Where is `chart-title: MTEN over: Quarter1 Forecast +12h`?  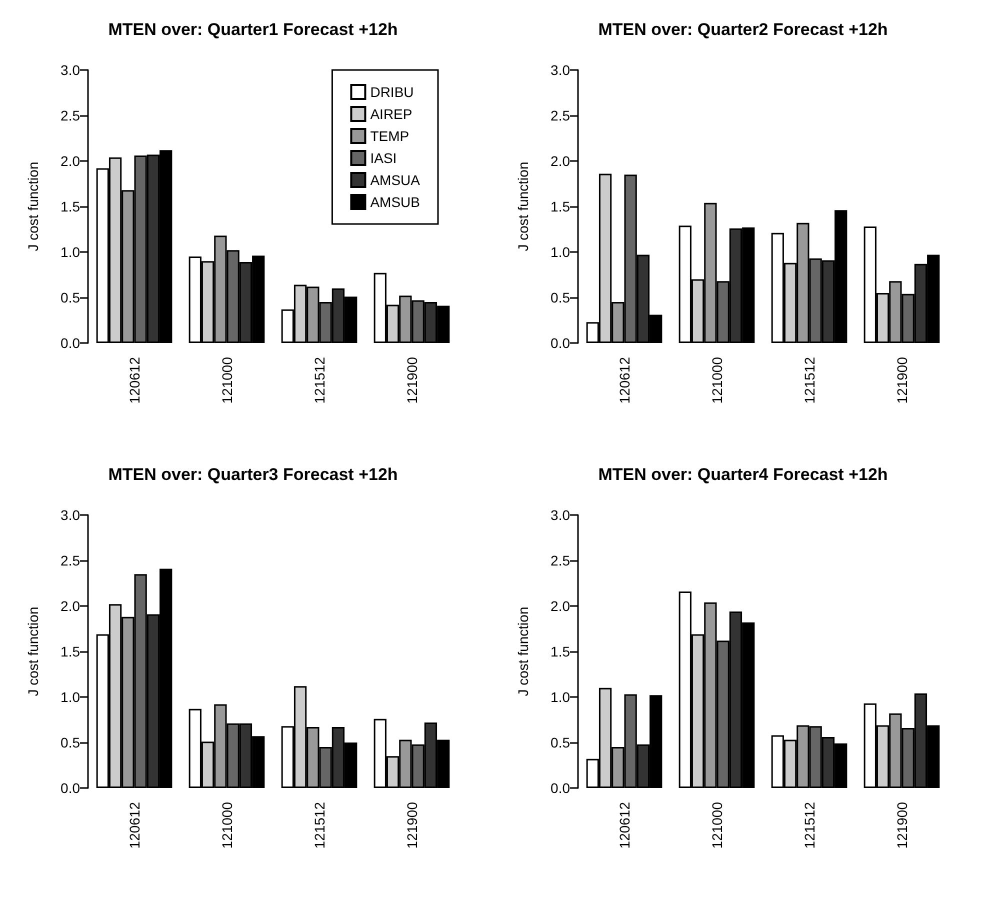
chart-title: MTEN over: Quarter1 Forecast +12h is located at coordinates (253, 29).